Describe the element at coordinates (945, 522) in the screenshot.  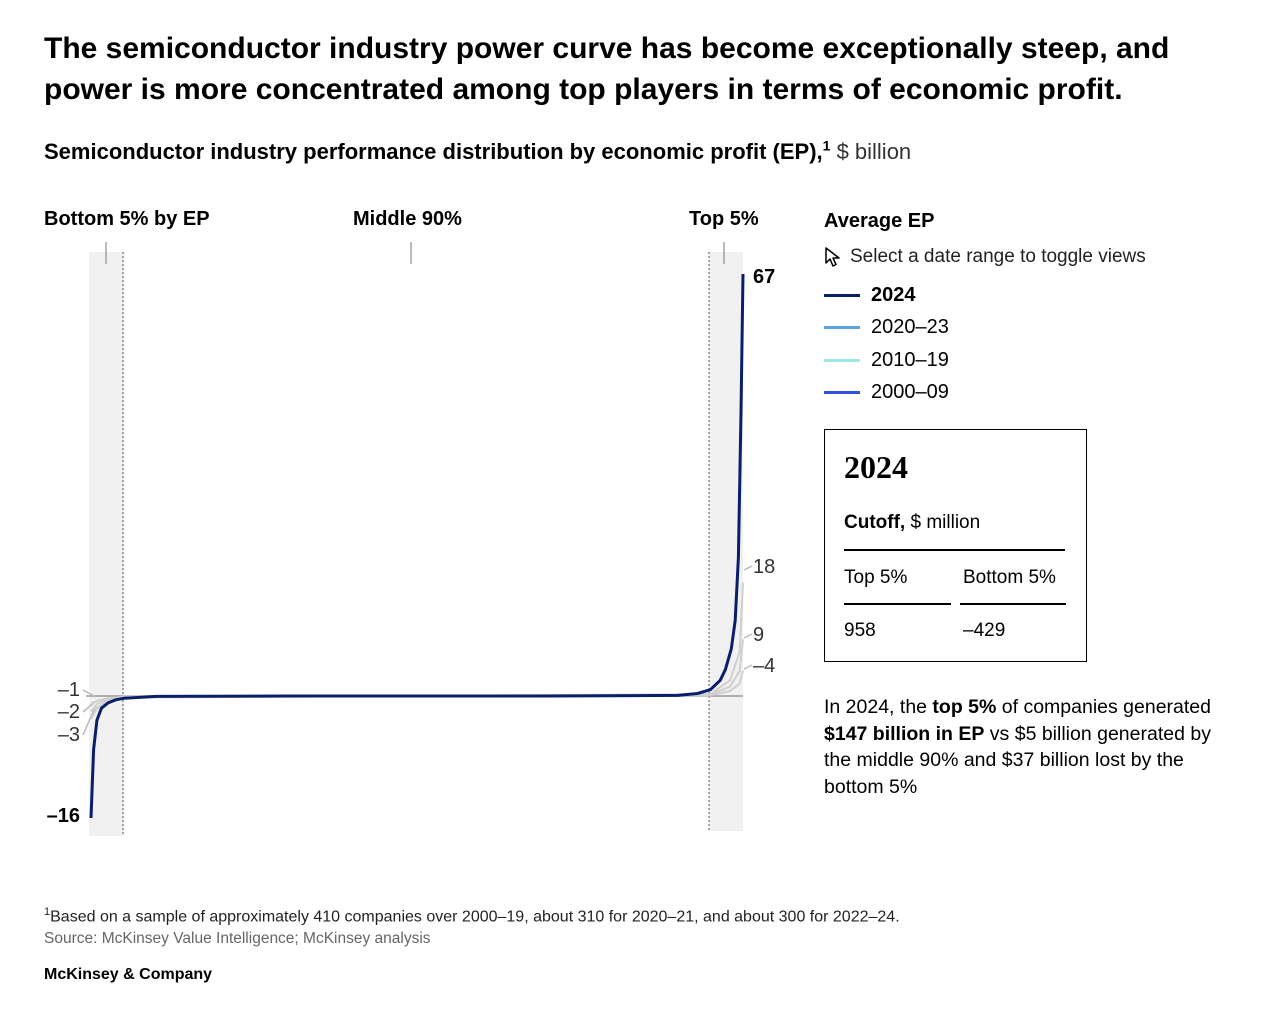
I see `cutoff-label-unit: $ million` at that location.